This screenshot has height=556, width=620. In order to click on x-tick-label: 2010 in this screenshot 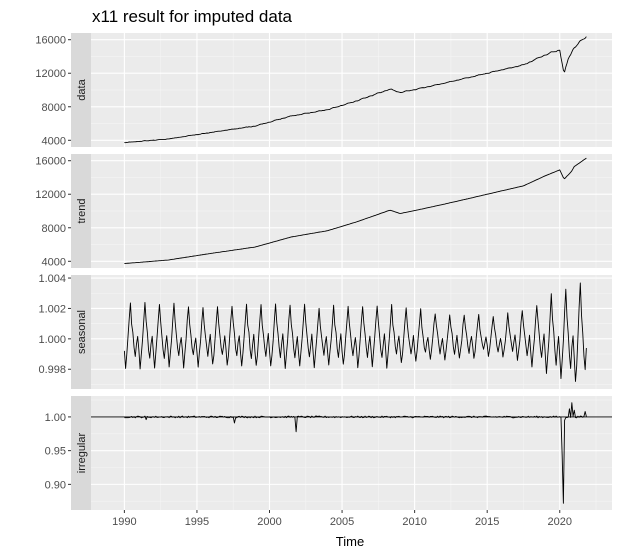, I will do `click(414, 522)`.